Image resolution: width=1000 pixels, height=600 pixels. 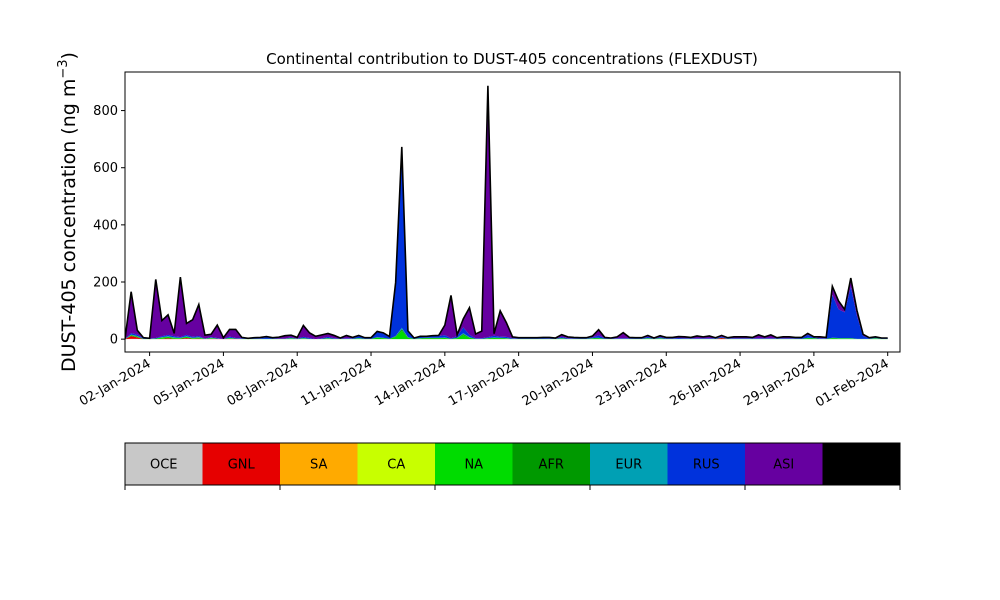 I want to click on legend-swatch-asi, so click(x=784, y=464).